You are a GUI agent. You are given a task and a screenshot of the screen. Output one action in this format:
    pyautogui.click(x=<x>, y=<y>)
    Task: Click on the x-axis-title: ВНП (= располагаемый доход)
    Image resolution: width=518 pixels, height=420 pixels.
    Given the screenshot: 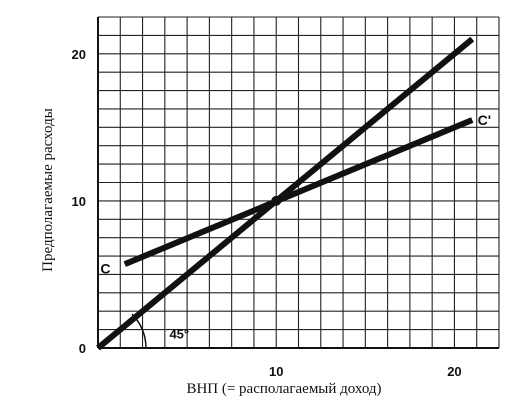 What is the action you would take?
    pyautogui.click(x=283, y=389)
    